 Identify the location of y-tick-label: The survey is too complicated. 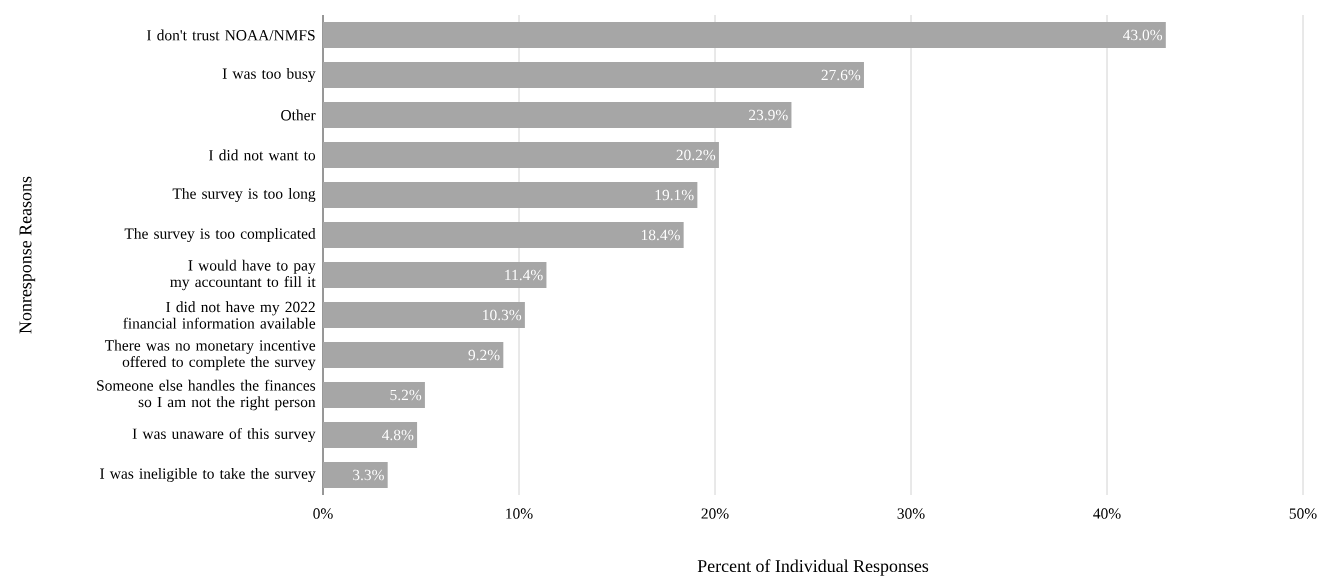
(220, 235).